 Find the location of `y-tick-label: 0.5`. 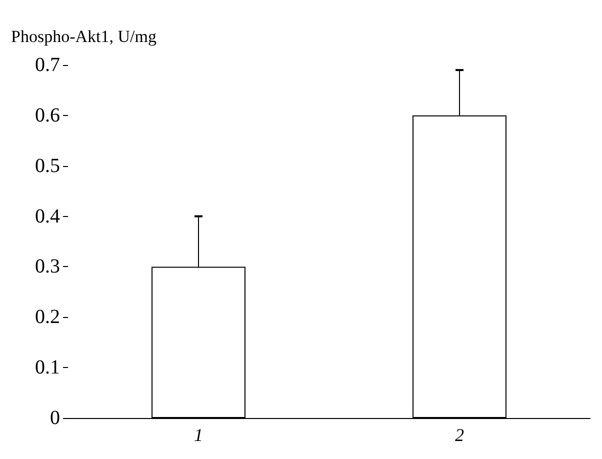

y-tick-label: 0.5 is located at coordinates (47, 165).